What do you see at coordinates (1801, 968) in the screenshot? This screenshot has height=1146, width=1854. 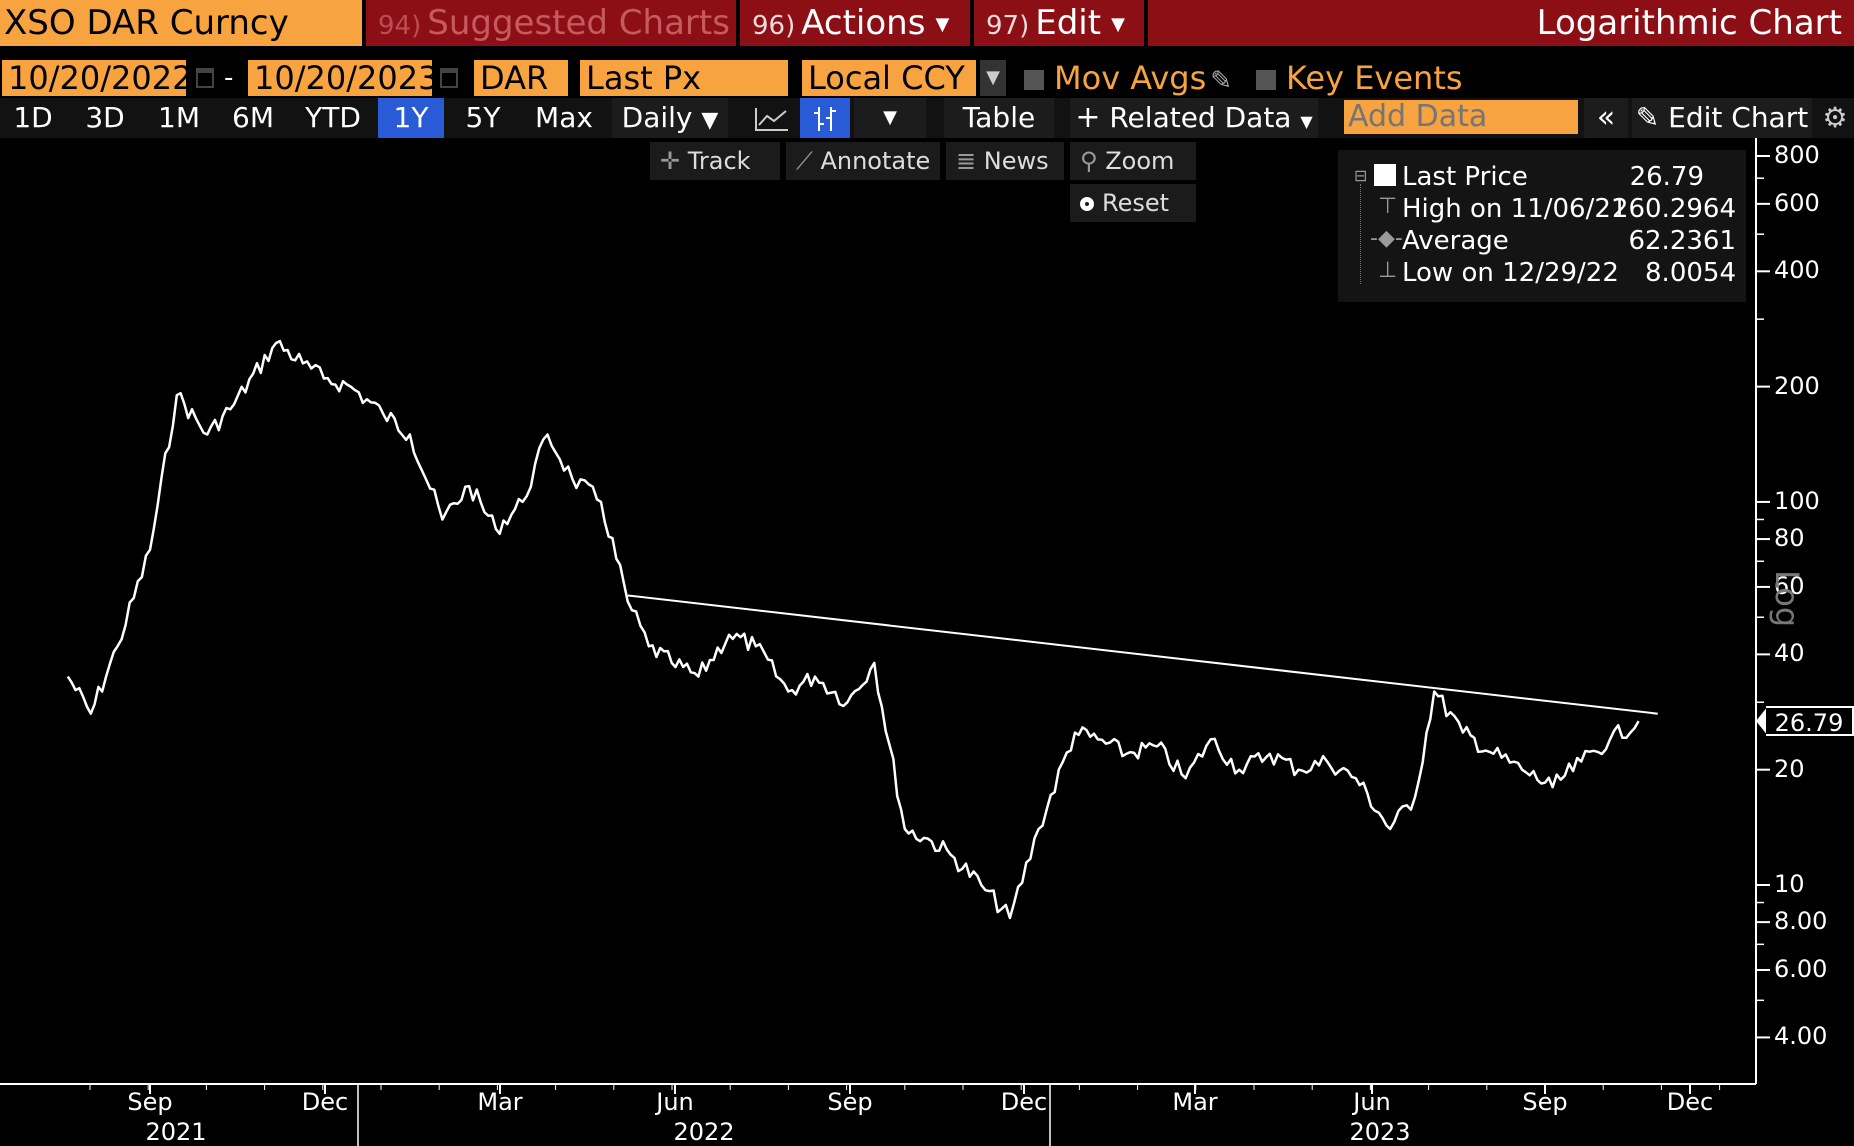 I see `y-tick-label: 6.00` at bounding box center [1801, 968].